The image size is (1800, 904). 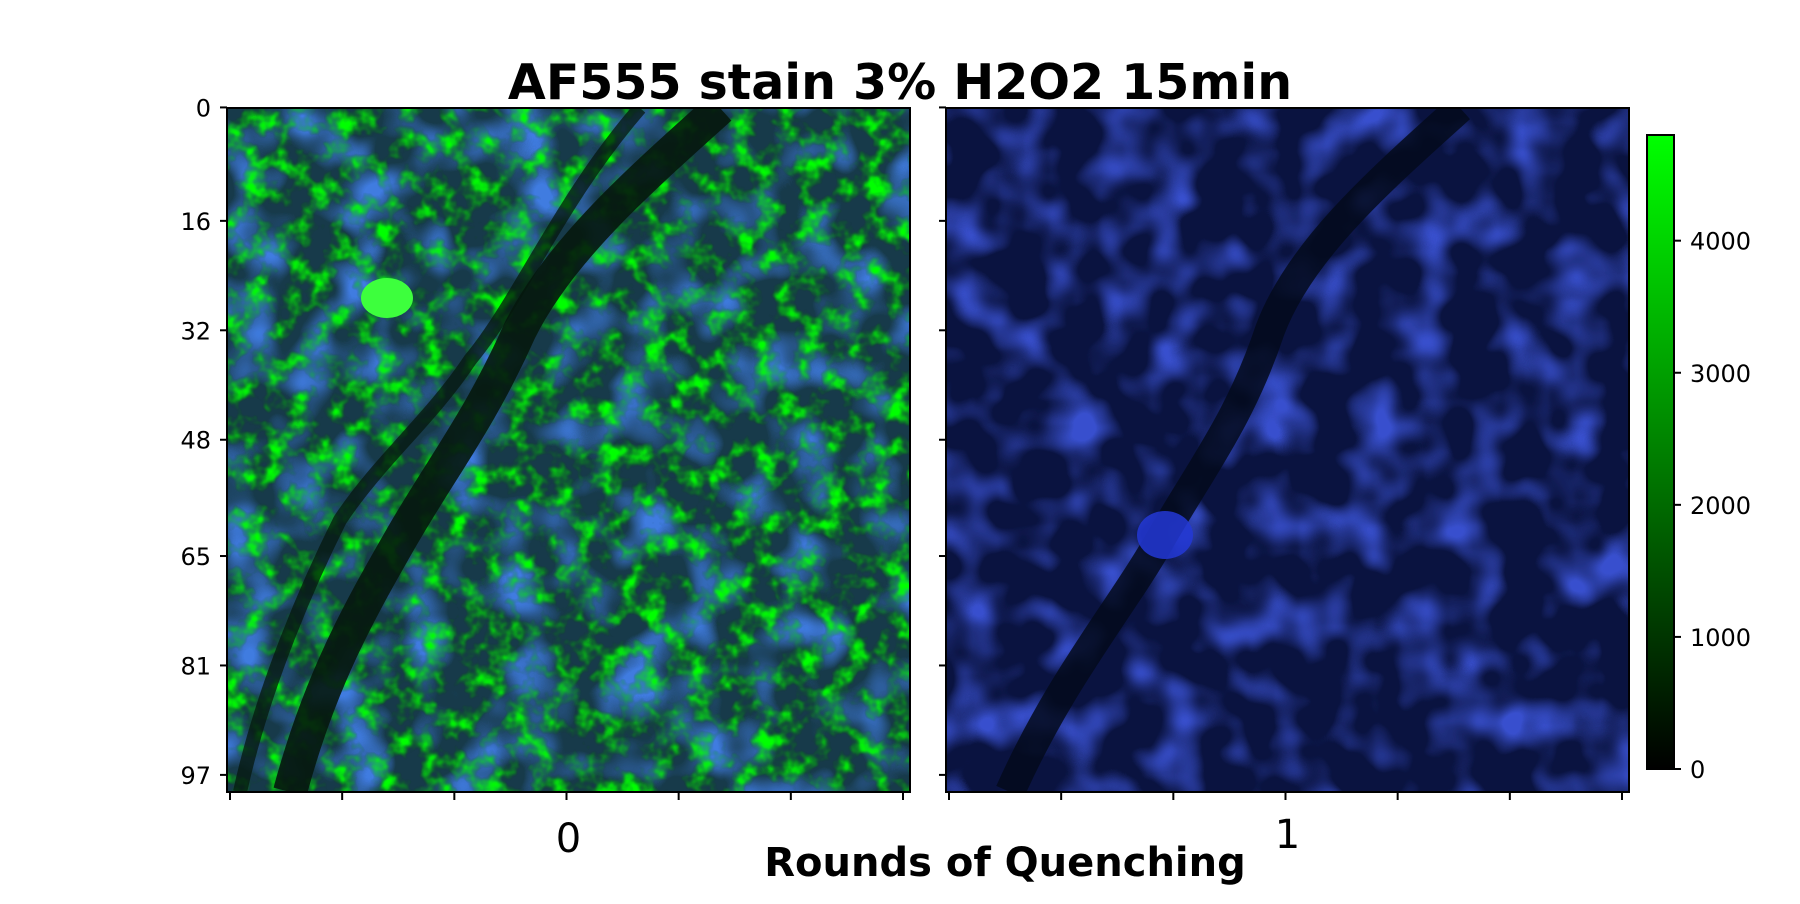 What do you see at coordinates (195, 441) in the screenshot?
I see `y-tick-label: 48` at bounding box center [195, 441].